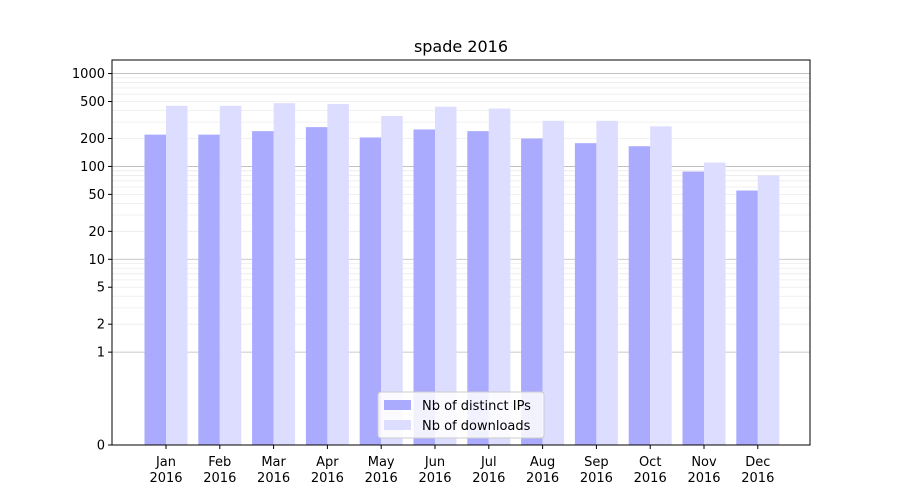 This screenshot has height=500, width=900. What do you see at coordinates (499, 276) in the screenshot?
I see `bar-downloads-jul` at bounding box center [499, 276].